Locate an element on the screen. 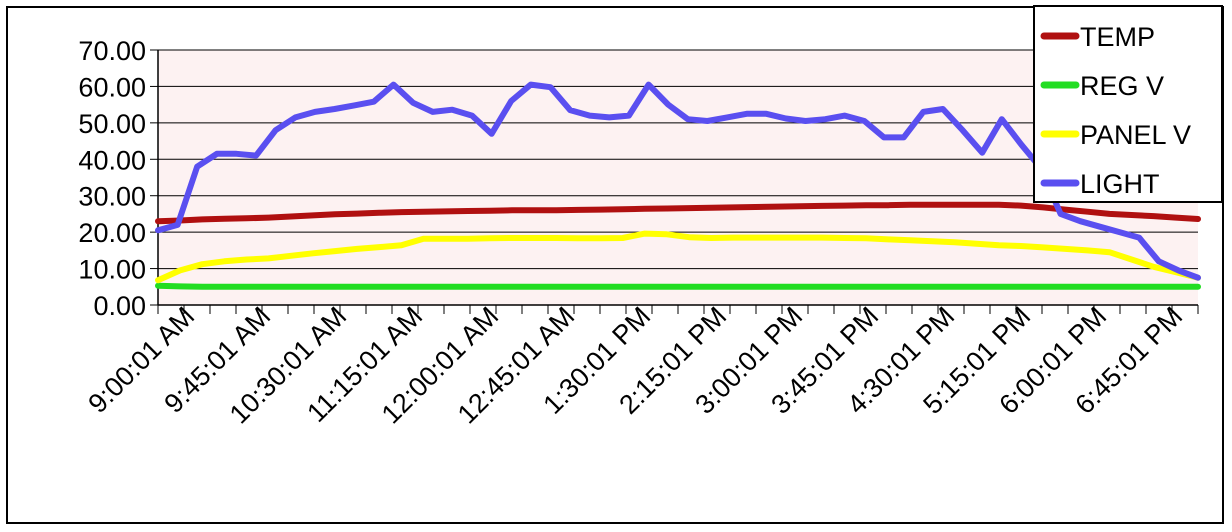 The height and width of the screenshot is (532, 1232). y-tick-label: 0.00 is located at coordinates (119, 306).